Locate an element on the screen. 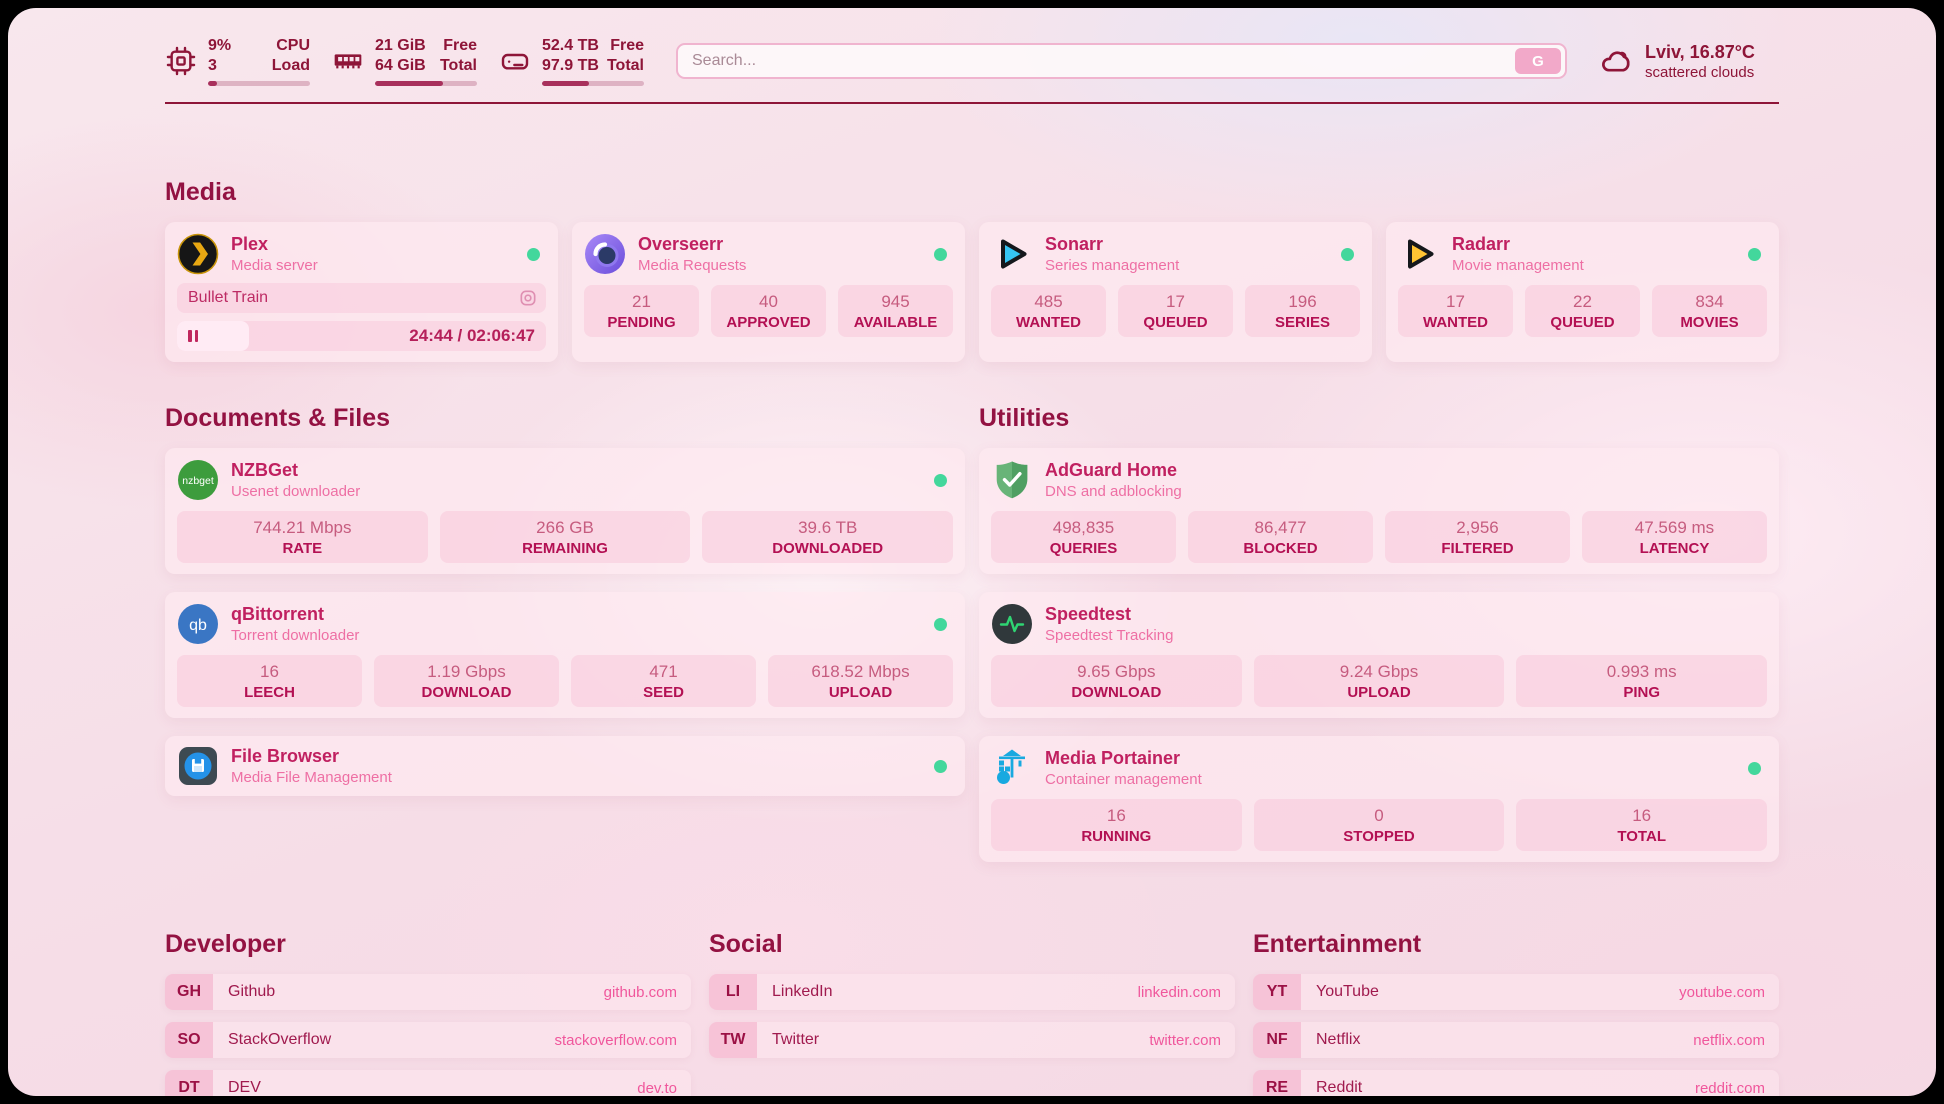  memory-total-label: Total is located at coordinates (458, 65).